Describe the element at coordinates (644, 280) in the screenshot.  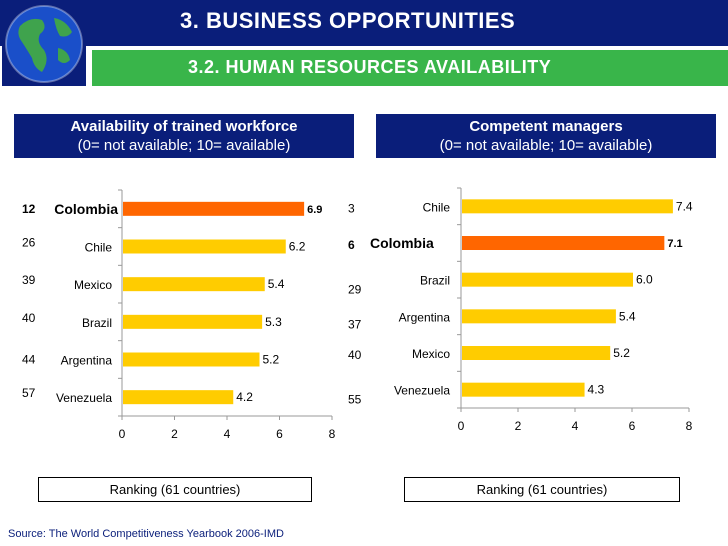
I see `data-label: 6.0` at that location.